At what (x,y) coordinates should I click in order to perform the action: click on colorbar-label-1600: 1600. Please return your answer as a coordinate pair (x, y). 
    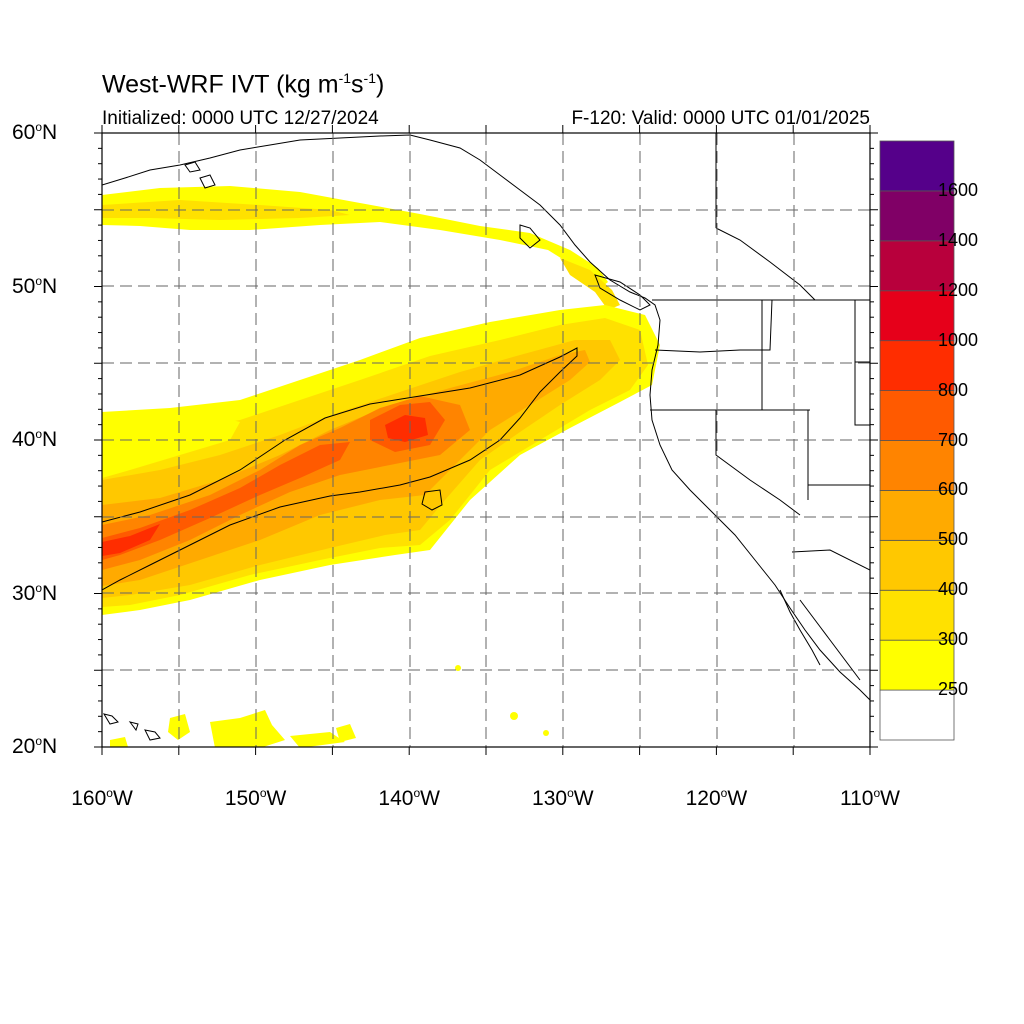
    Looking at the image, I should click on (958, 189).